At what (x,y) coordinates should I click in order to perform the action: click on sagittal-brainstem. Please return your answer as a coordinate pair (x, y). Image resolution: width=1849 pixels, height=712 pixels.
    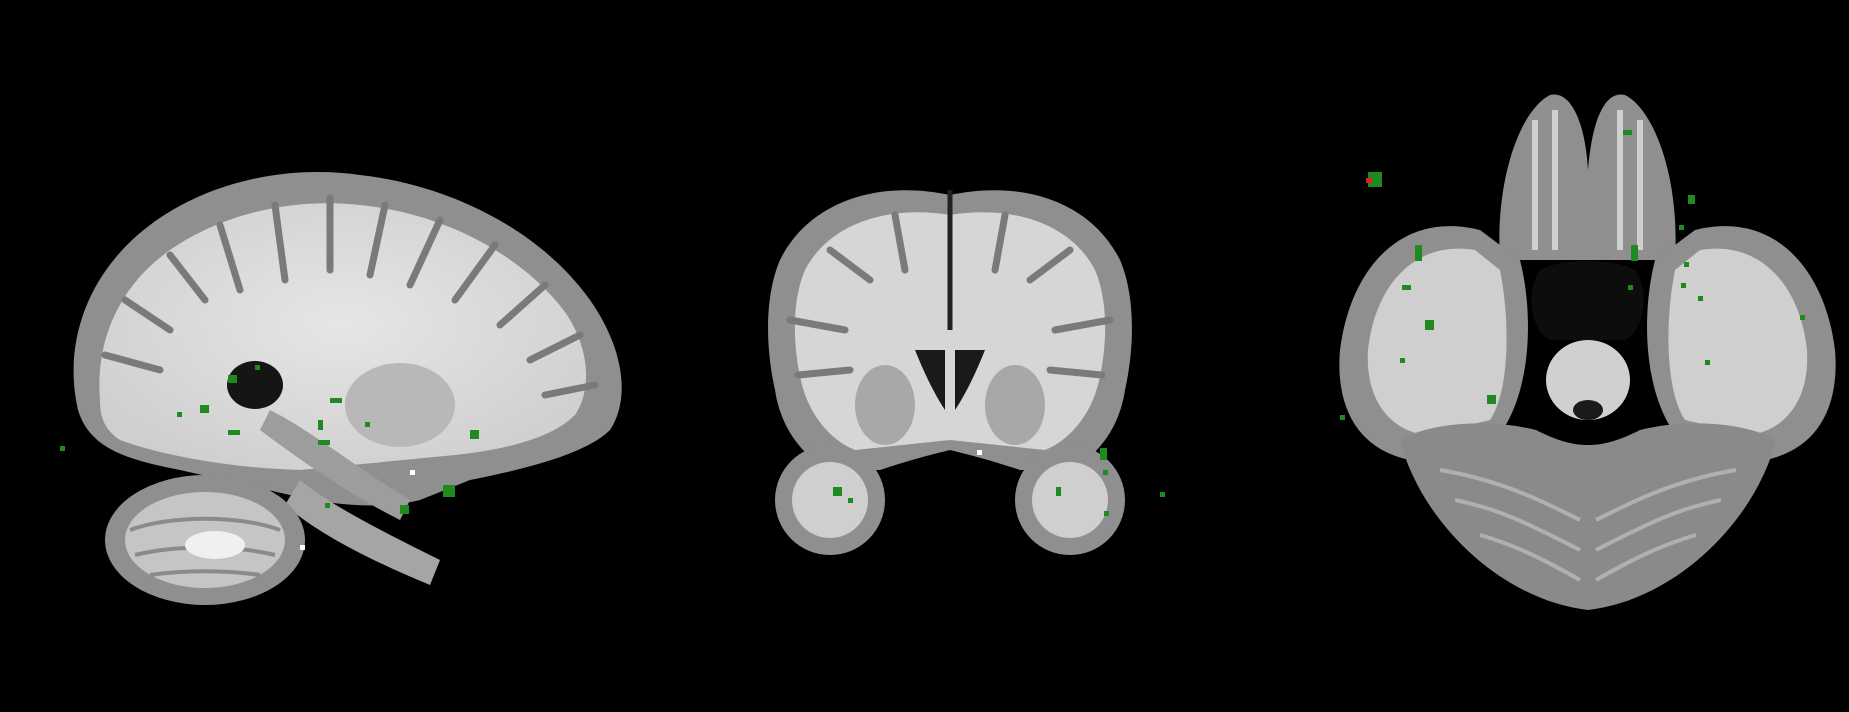
    Looking at the image, I should click on (362, 532).